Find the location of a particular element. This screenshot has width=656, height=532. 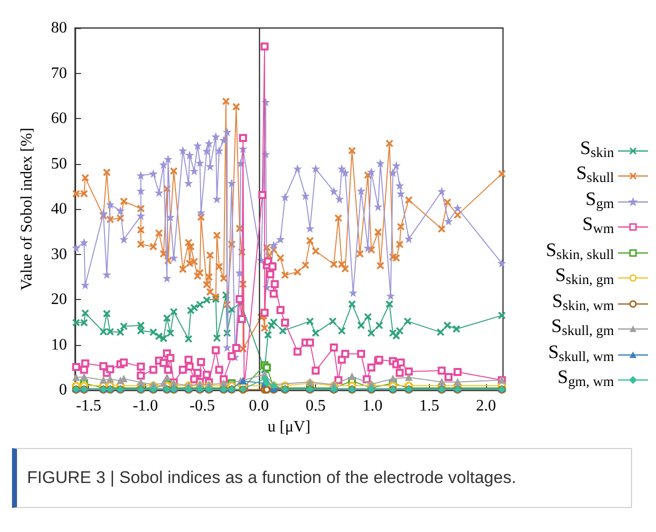

caption: FIGURE 3 | Sobol indices as a function of the electrode voltages. is located at coordinates (271, 478).